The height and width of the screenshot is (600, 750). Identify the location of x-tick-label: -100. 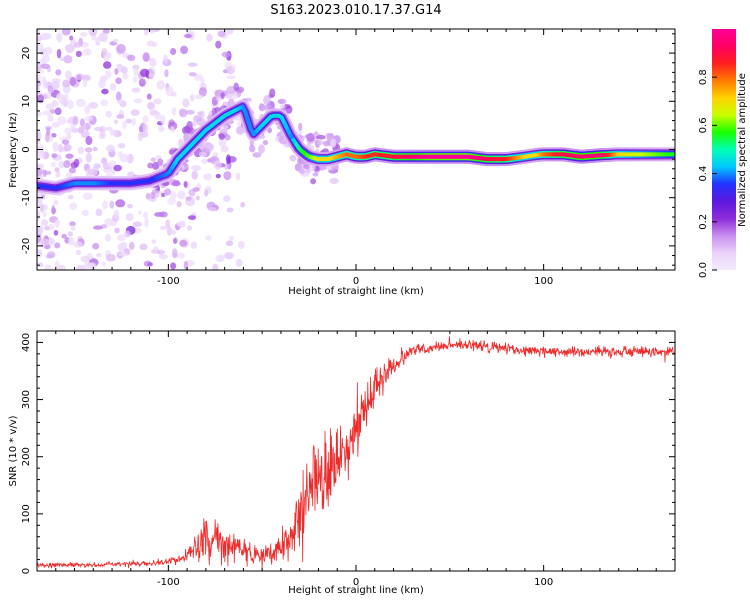
(168, 582).